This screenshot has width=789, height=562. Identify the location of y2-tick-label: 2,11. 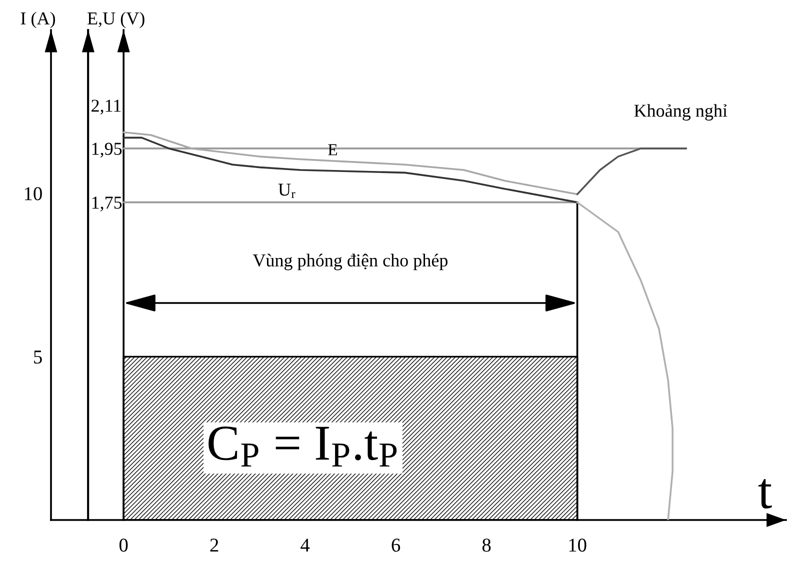
(106, 107).